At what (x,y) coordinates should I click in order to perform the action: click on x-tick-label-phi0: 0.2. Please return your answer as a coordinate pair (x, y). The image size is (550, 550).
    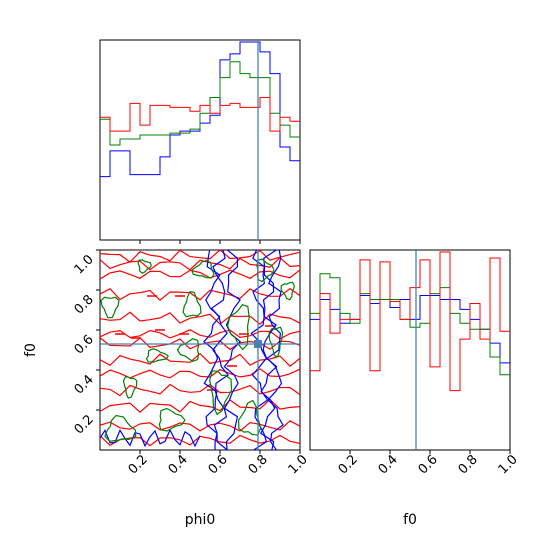
    Looking at the image, I should click on (138, 464).